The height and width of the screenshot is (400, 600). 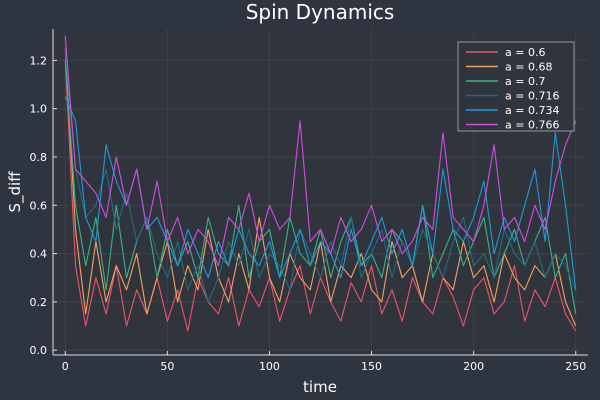 I want to click on x-axis-ticks: 0 50 100 150 200 250, so click(x=324, y=362).